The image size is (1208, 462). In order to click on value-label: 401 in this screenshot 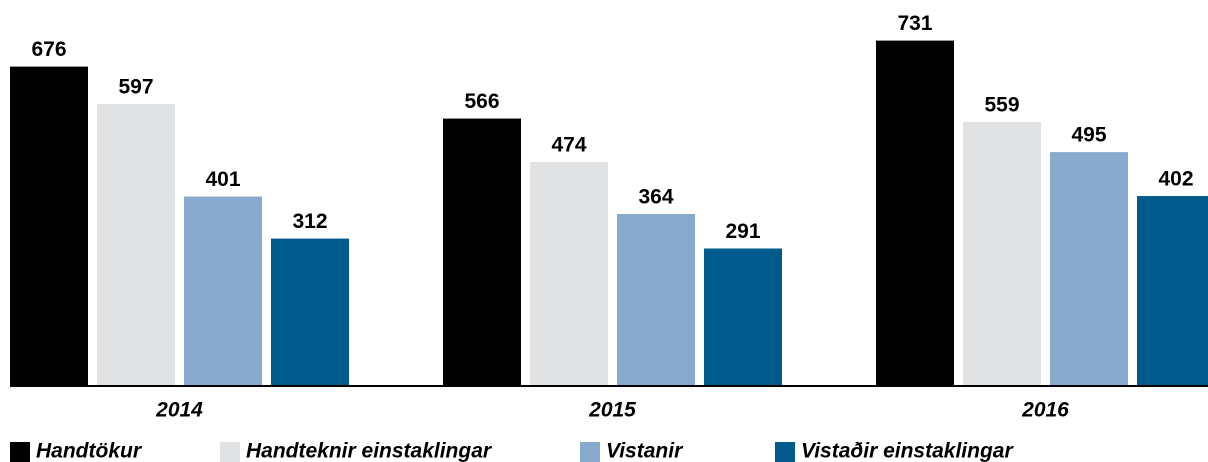, I will do `click(222, 179)`.